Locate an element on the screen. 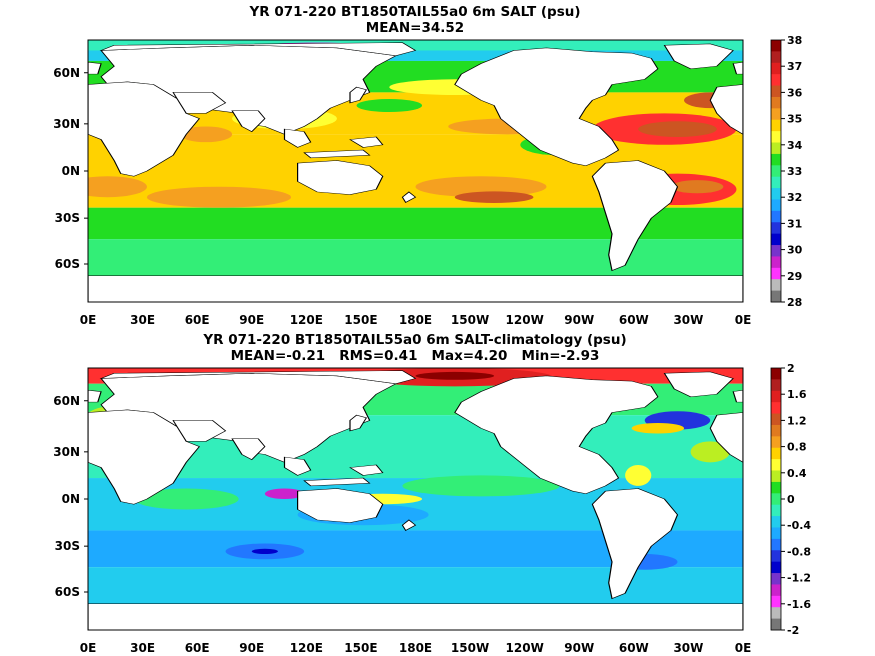 The height and width of the screenshot is (656, 875). colorbar-label: 35 is located at coordinates (794, 119).